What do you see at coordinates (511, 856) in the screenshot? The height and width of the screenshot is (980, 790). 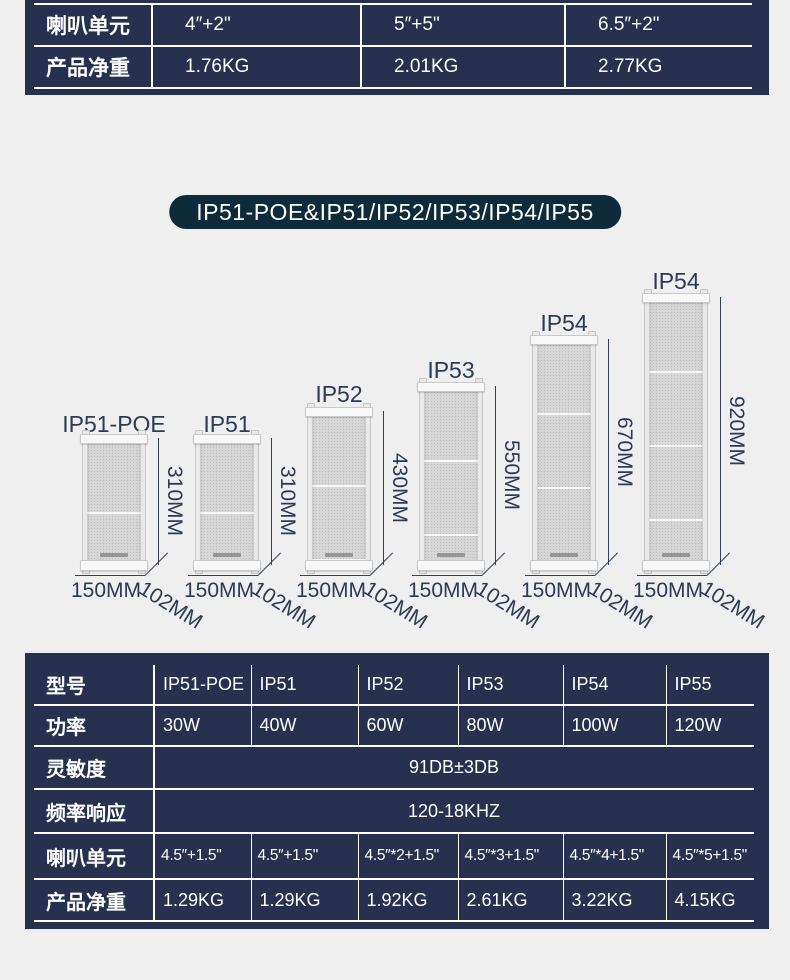 I see `spec-value: 4.5″*3+1.5"` at bounding box center [511, 856].